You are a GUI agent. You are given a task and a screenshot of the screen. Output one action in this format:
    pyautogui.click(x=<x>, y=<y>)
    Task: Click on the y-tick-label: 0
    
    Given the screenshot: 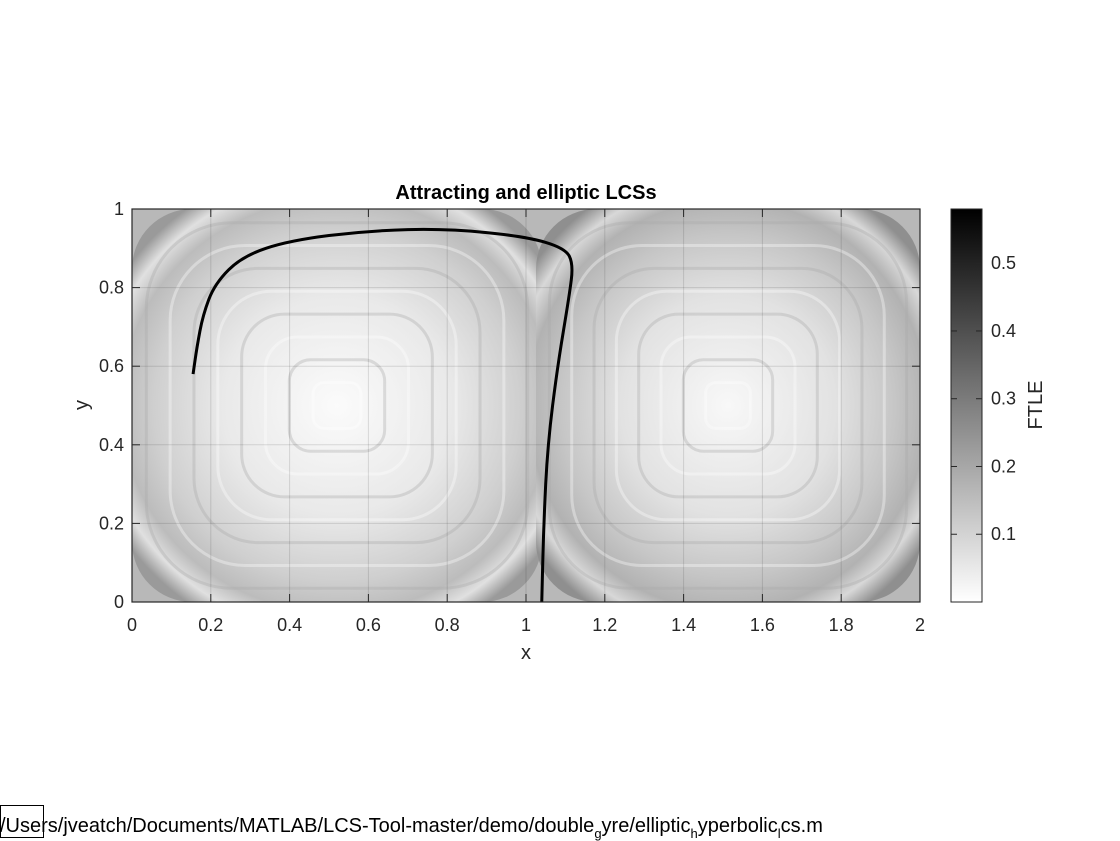 What is the action you would take?
    pyautogui.click(x=119, y=602)
    